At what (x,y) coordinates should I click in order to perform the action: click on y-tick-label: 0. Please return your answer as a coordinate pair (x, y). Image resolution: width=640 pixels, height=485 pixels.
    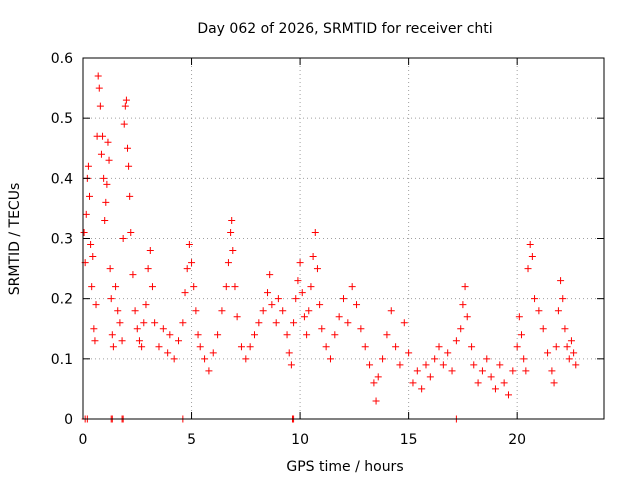
    Looking at the image, I should click on (68, 420).